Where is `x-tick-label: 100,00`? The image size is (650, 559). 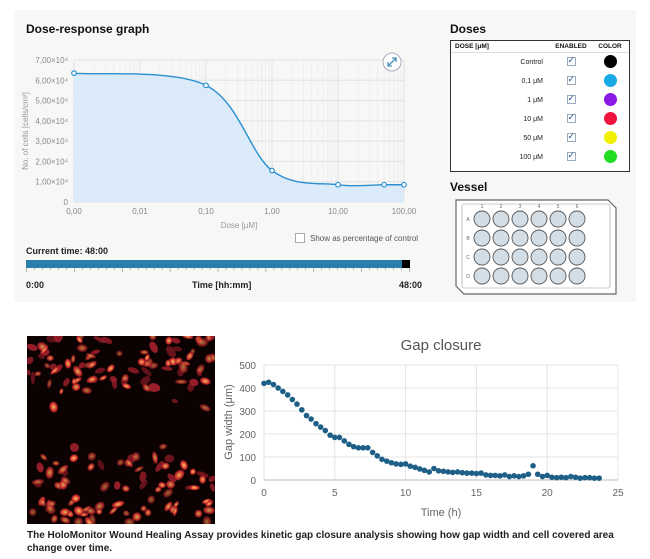
x-tick-label: 100,00 is located at coordinates (404, 211).